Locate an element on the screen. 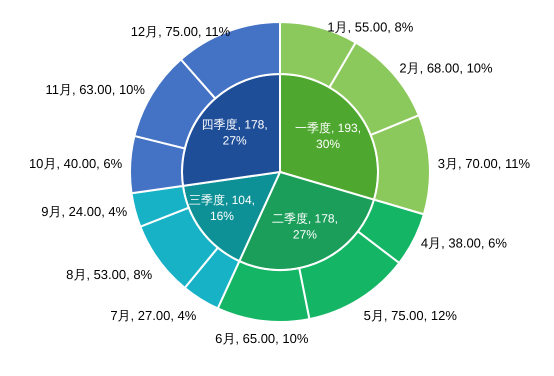  slice-label: 三季度, 104, 16% is located at coordinates (221, 207).